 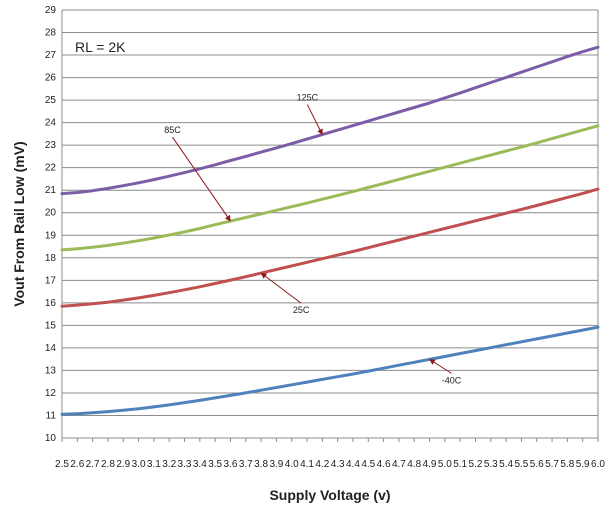 What do you see at coordinates (276, 464) in the screenshot?
I see `x-tick-label: 3.9` at bounding box center [276, 464].